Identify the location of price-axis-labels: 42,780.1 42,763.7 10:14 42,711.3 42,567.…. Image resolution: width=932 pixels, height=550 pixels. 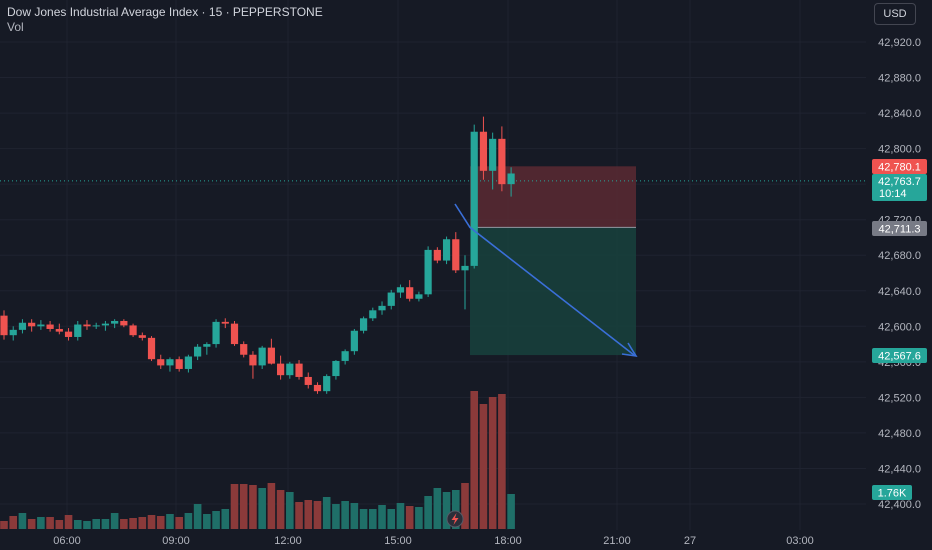
(899, 329).